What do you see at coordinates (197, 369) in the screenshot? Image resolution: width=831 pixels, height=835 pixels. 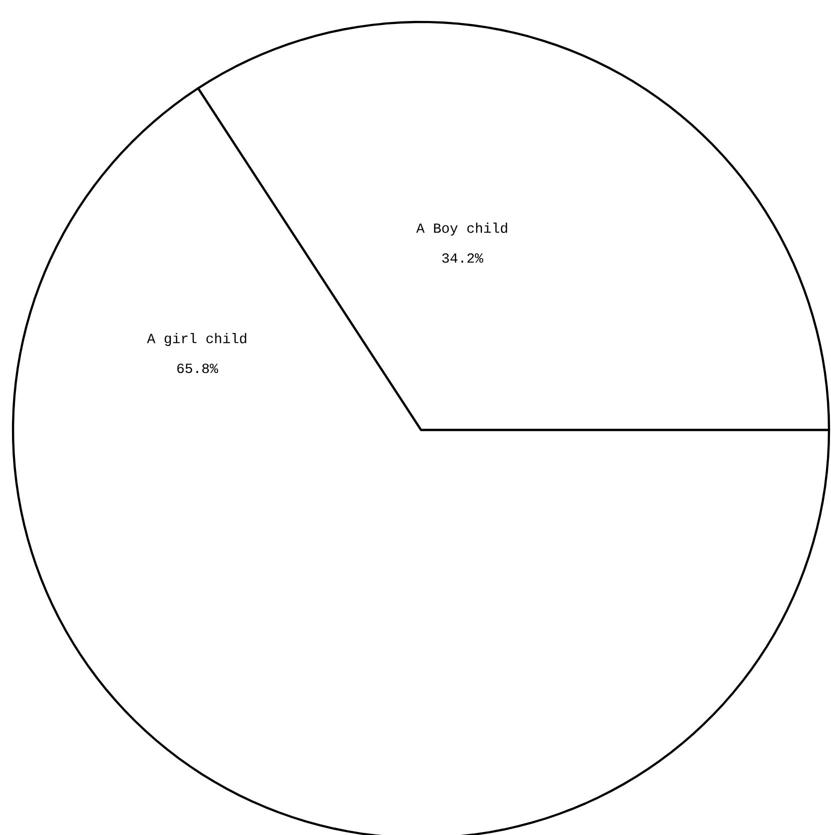 I see `data-label: 65.8%` at bounding box center [197, 369].